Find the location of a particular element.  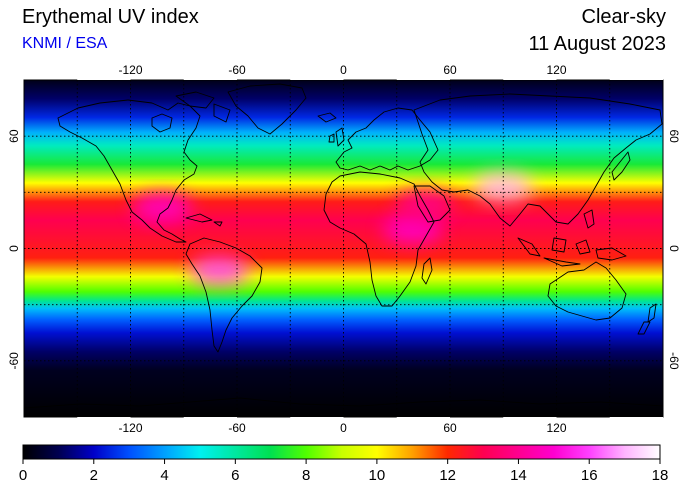

coastline-australia is located at coordinates (587, 291).